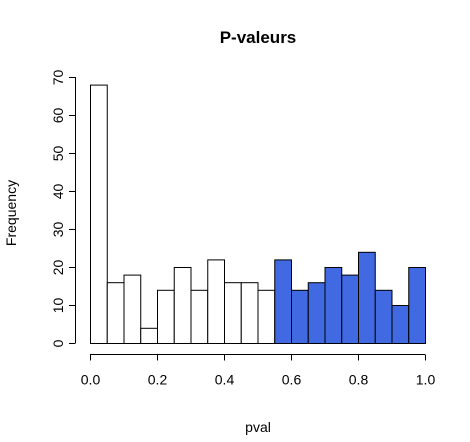  I want to click on x-tick-label: 0.8, so click(359, 380).